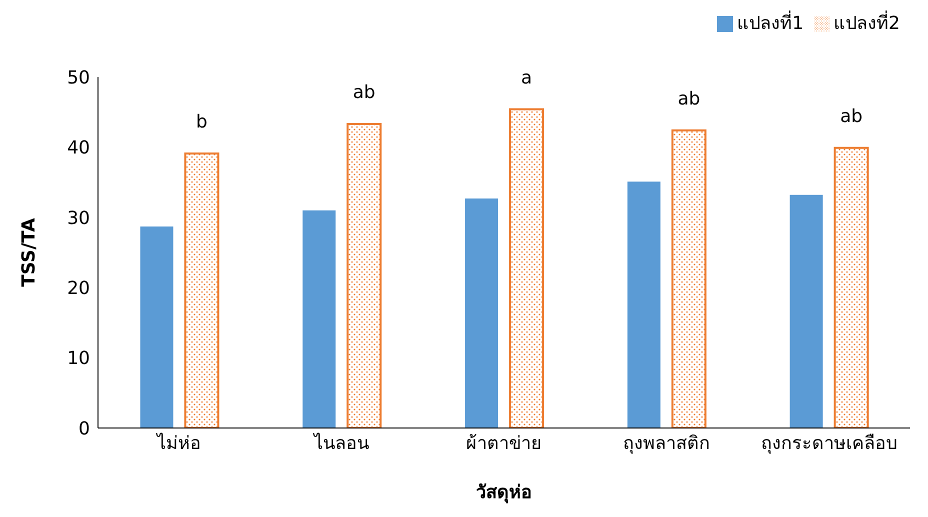 This screenshot has width=928, height=517. Describe the element at coordinates (867, 23) in the screenshot. I see `legend-label: แปลงที่2` at that location.